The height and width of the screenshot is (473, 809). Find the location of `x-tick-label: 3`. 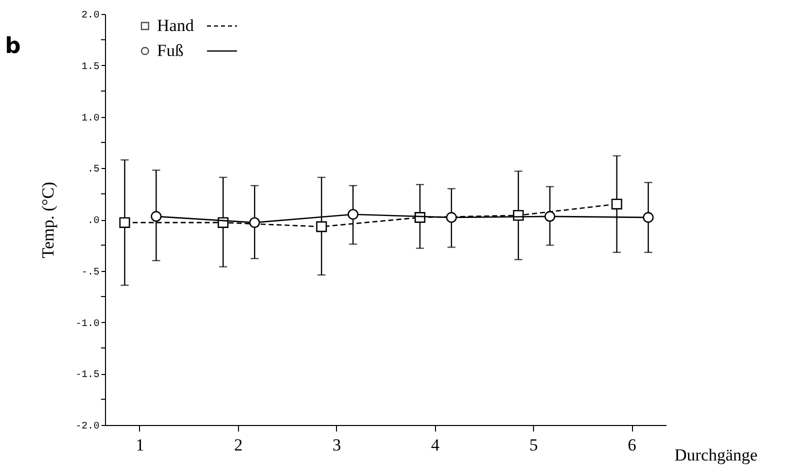

x-tick-label: 3 is located at coordinates (337, 445).